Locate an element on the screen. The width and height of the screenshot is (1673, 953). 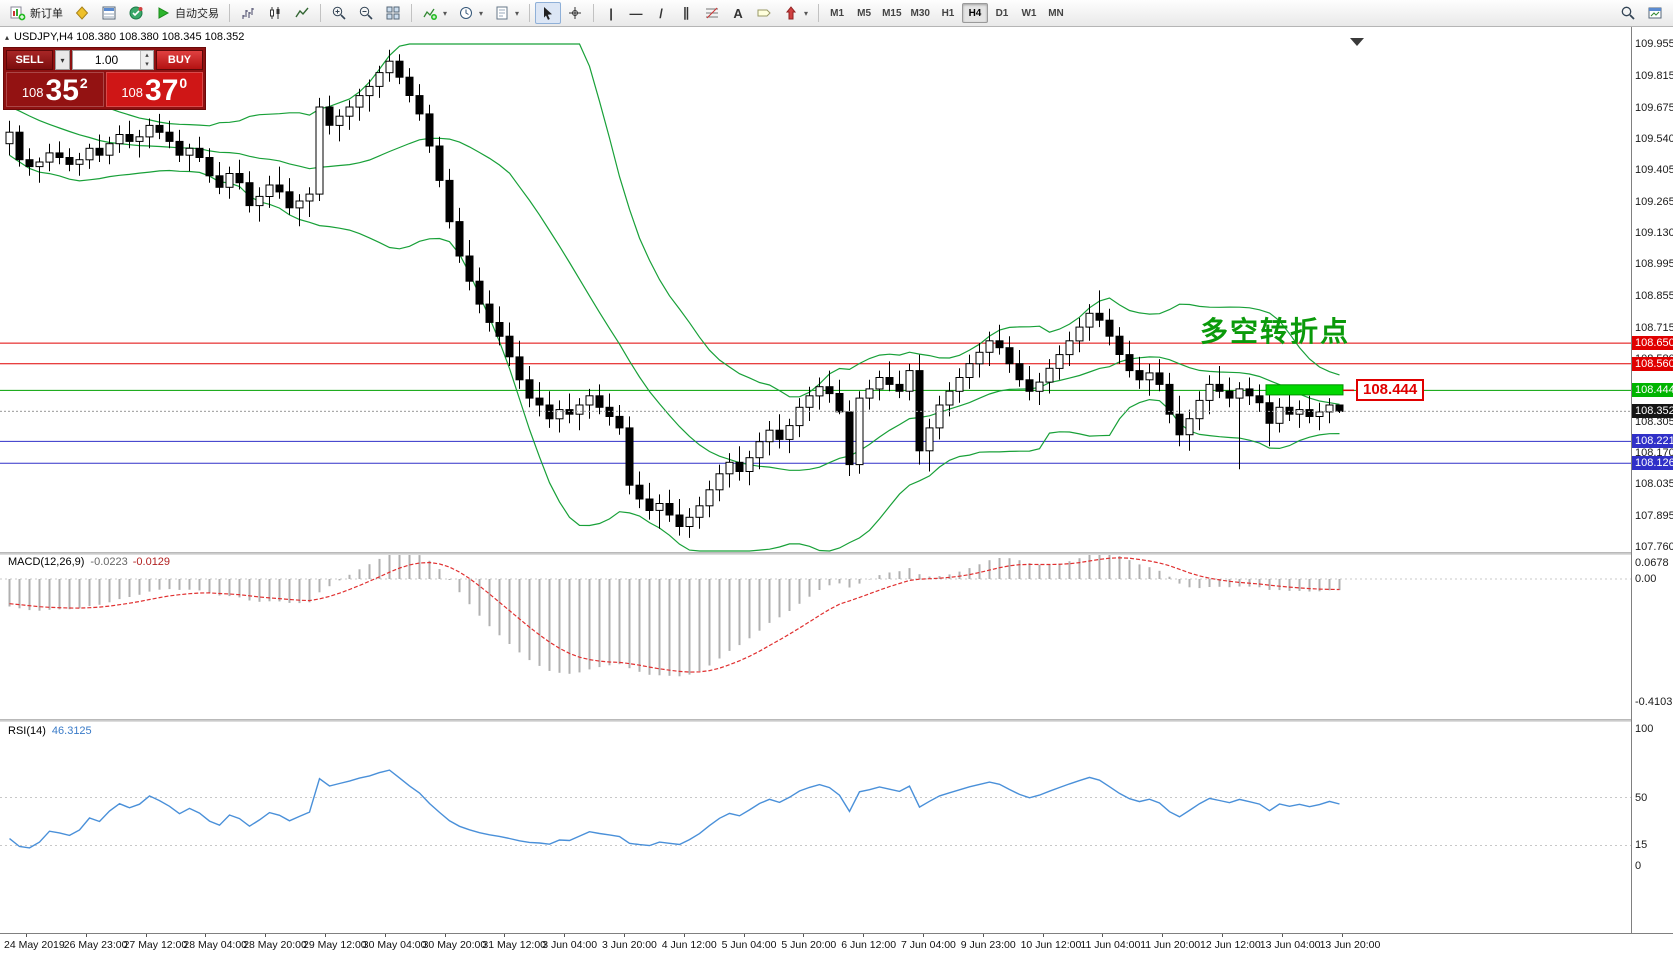
strategy-tester-icon is located at coordinates (136, 13).